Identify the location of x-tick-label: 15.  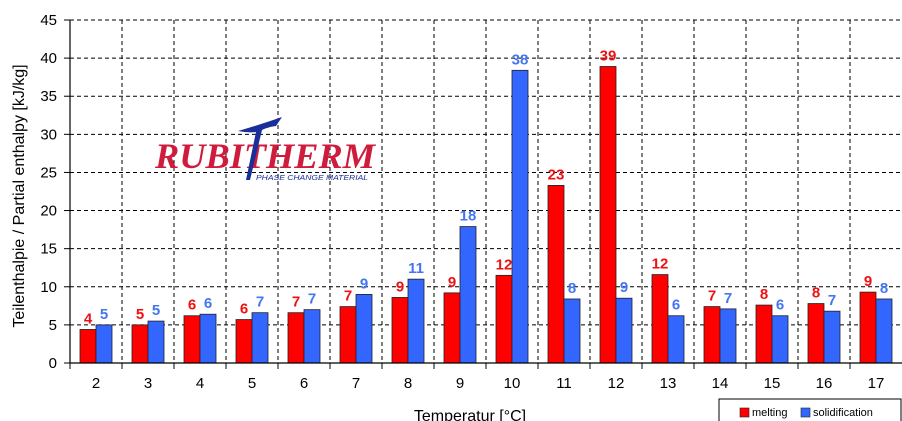
(772, 383).